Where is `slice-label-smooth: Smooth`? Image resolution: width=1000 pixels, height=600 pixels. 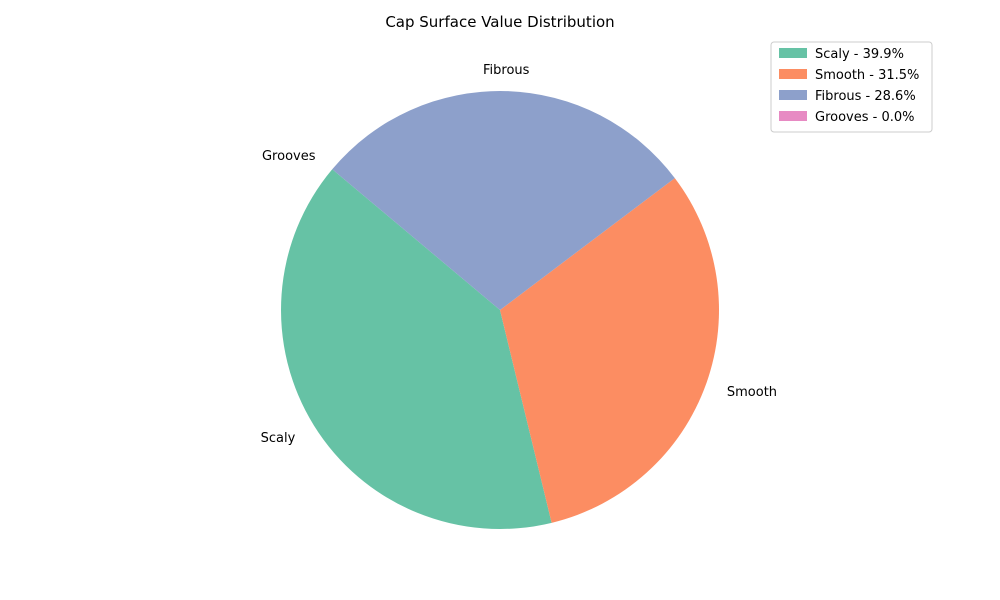 slice-label-smooth: Smooth is located at coordinates (752, 392).